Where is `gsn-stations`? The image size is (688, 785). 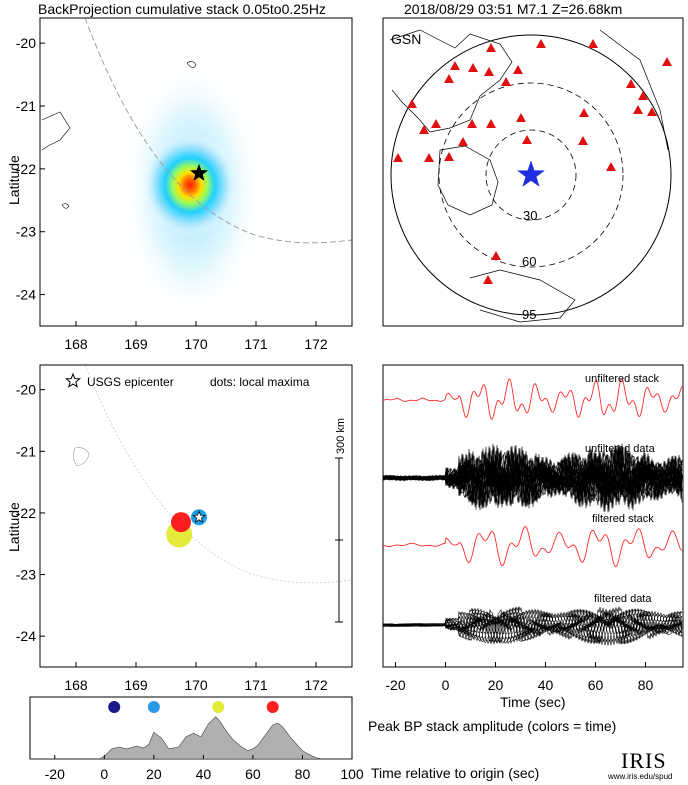
gsn-stations is located at coordinates (532, 161).